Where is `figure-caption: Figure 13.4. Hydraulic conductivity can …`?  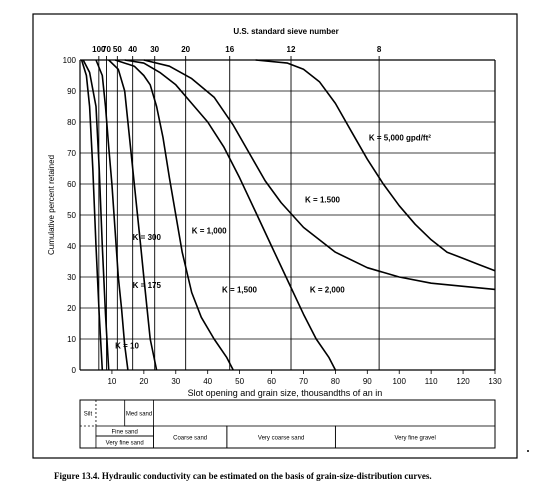
figure-caption: Figure 13.4. Hydraulic conductivity can … is located at coordinates (289, 476).